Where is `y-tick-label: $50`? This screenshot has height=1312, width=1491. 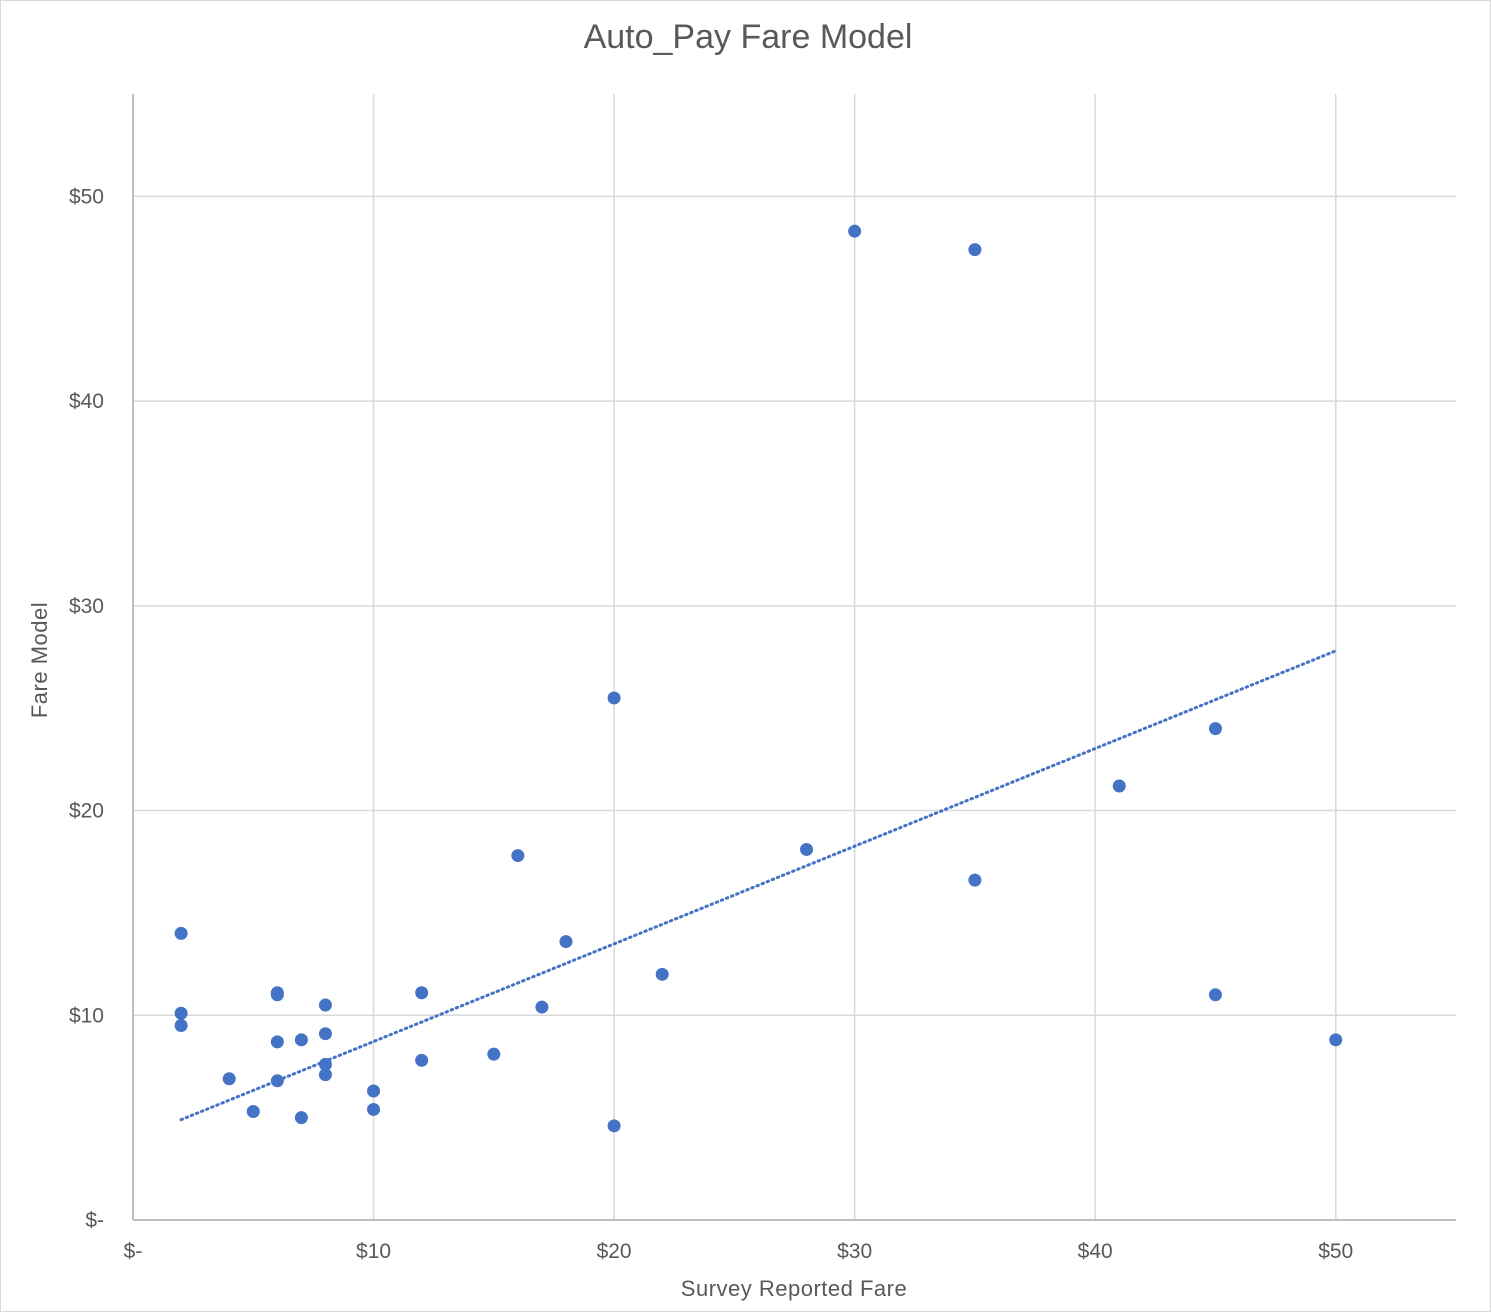
y-tick-label: $50 is located at coordinates (86, 196).